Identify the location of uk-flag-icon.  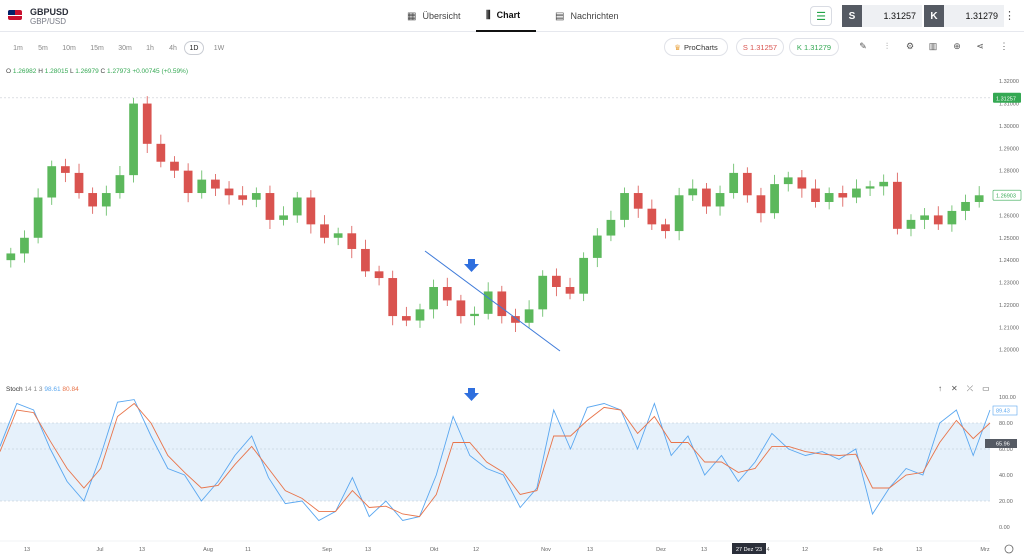
(15, 15).